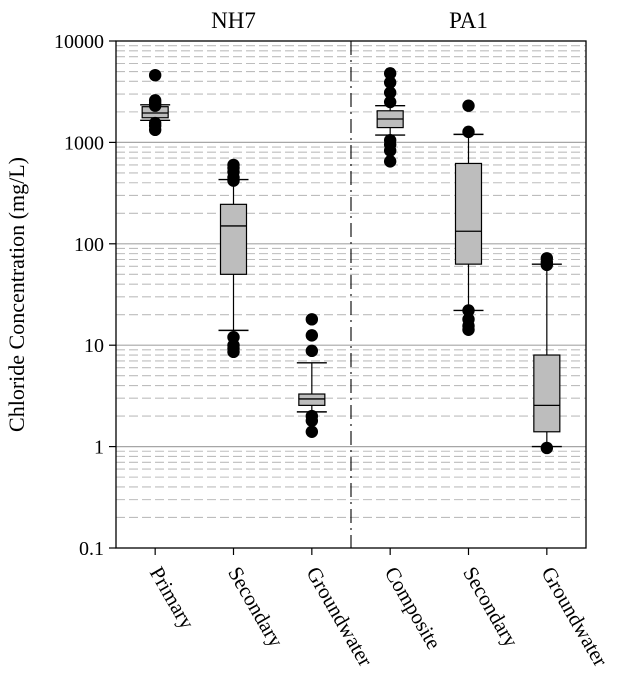  What do you see at coordinates (172, 598) in the screenshot?
I see `x-tick-label: Primary` at bounding box center [172, 598].